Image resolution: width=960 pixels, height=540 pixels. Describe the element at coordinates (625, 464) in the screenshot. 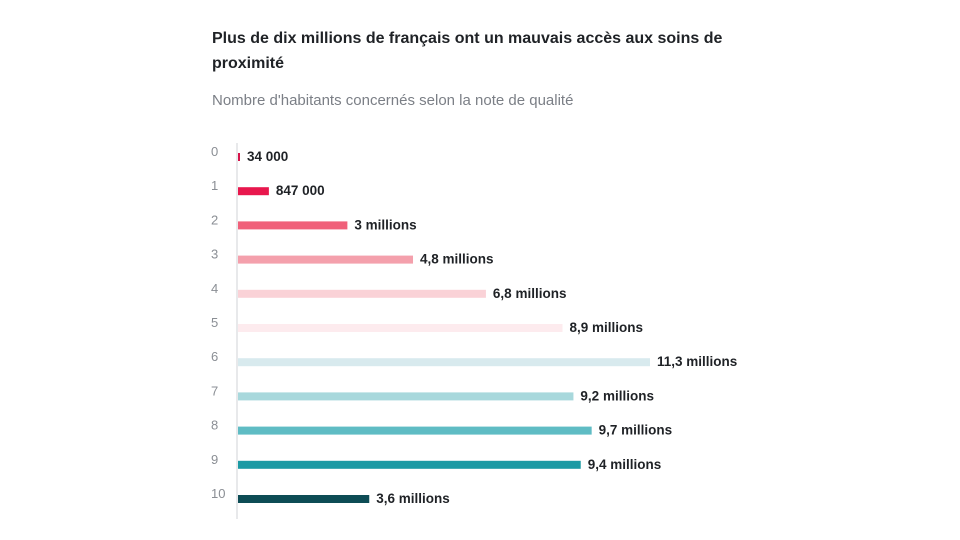

I see `data-label-9: 9,4 millions` at that location.